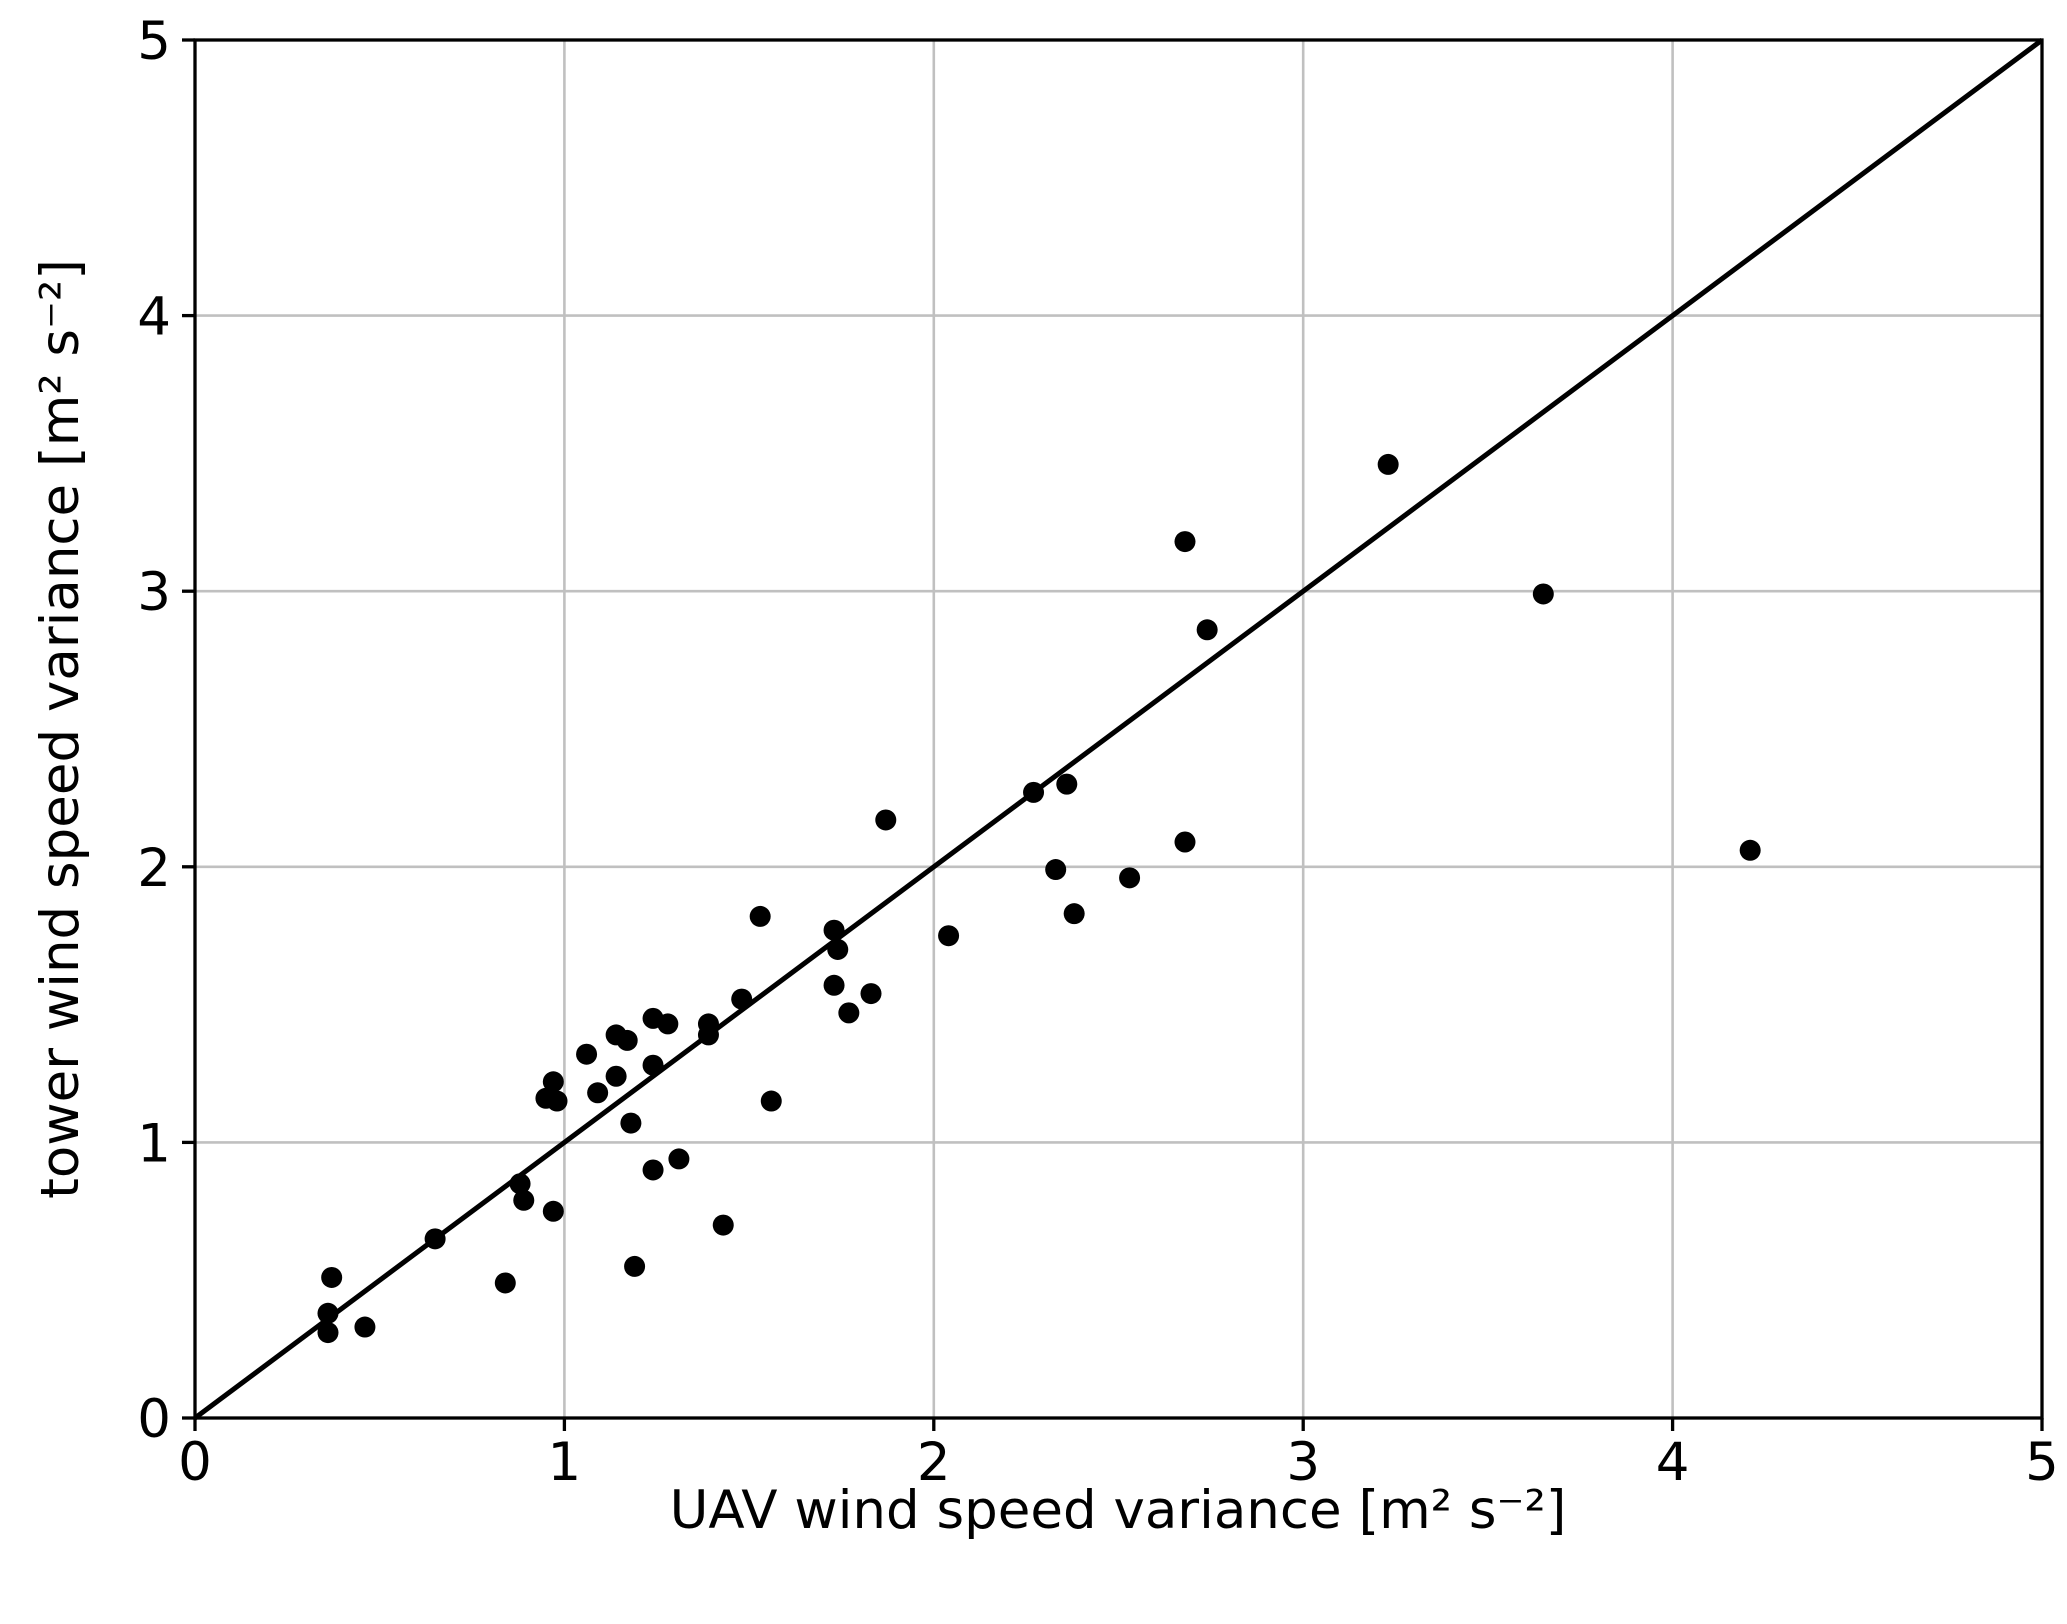 The image size is (2067, 1624). I want to click on x-tick-label: 1, so click(565, 1462).